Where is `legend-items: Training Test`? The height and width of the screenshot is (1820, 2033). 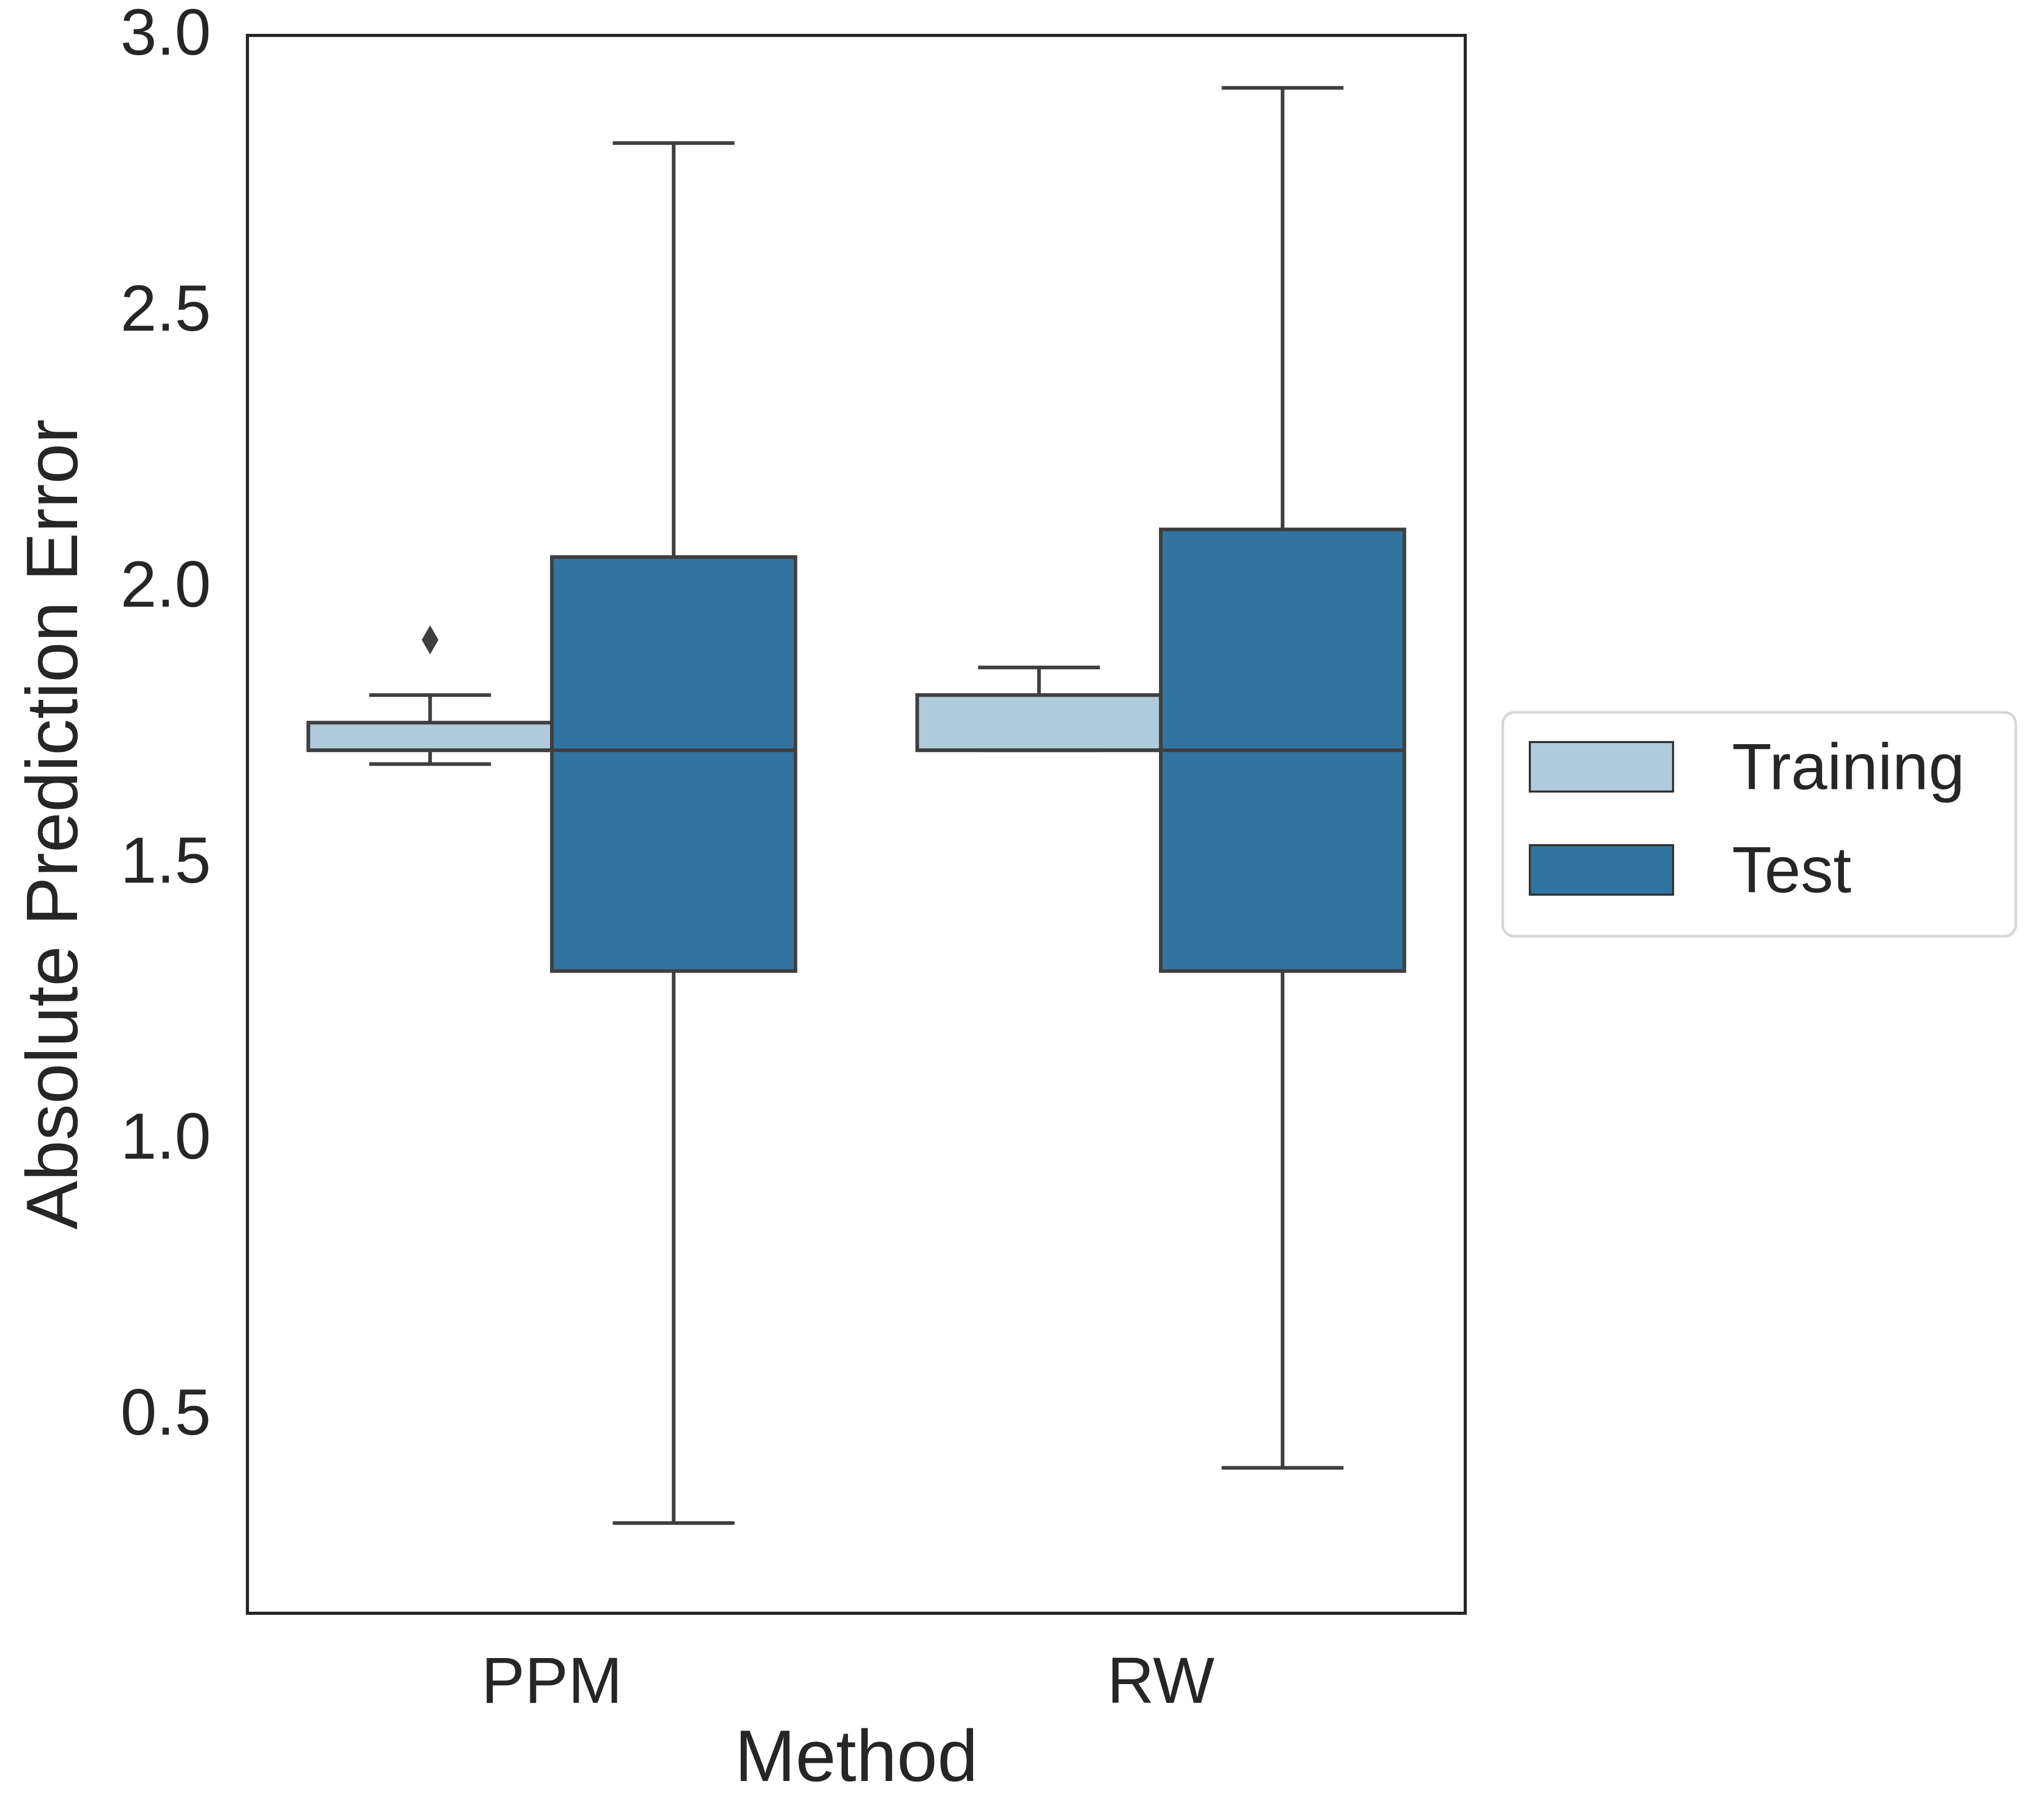
legend-items: Training Test is located at coordinates (1747, 819).